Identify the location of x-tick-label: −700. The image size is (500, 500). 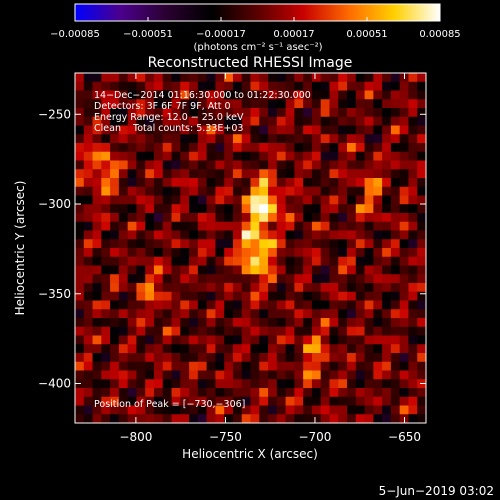
(314, 437).